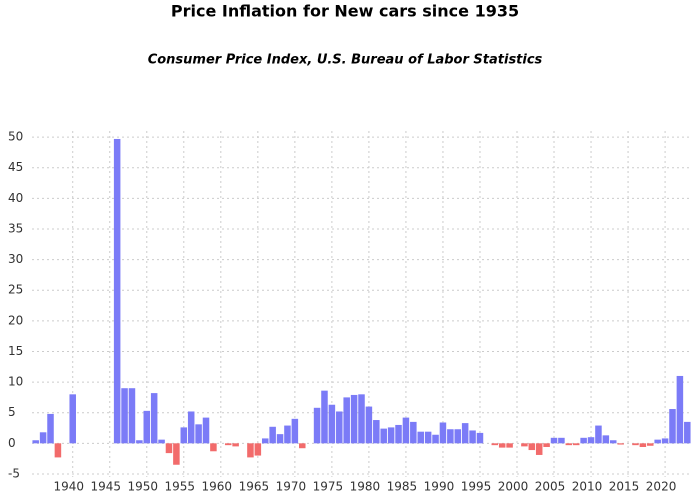  What do you see at coordinates (254, 487) in the screenshot?
I see `x-tick-label: 1965` at bounding box center [254, 487].